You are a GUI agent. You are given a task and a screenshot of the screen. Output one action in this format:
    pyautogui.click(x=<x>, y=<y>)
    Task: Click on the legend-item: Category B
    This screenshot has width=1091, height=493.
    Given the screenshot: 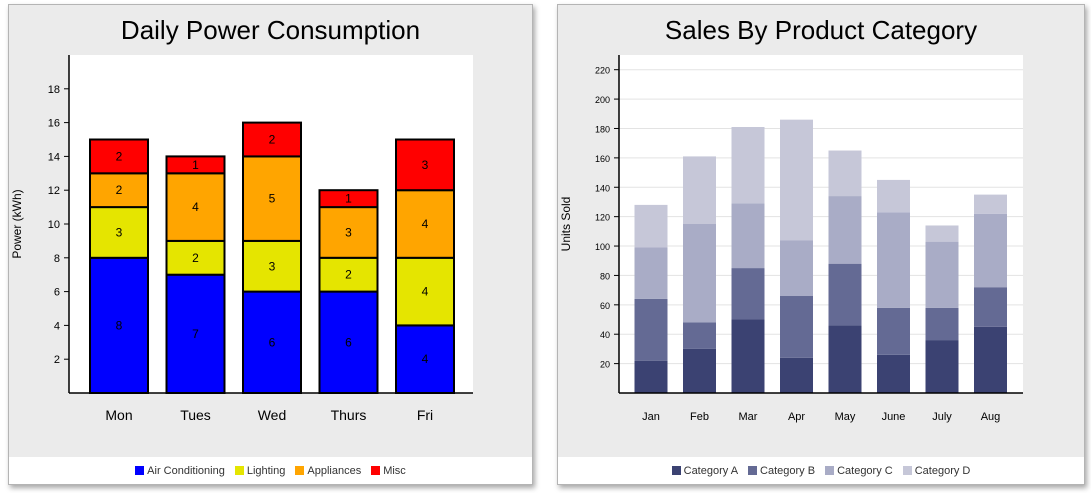 What is the action you would take?
    pyautogui.click(x=781, y=471)
    